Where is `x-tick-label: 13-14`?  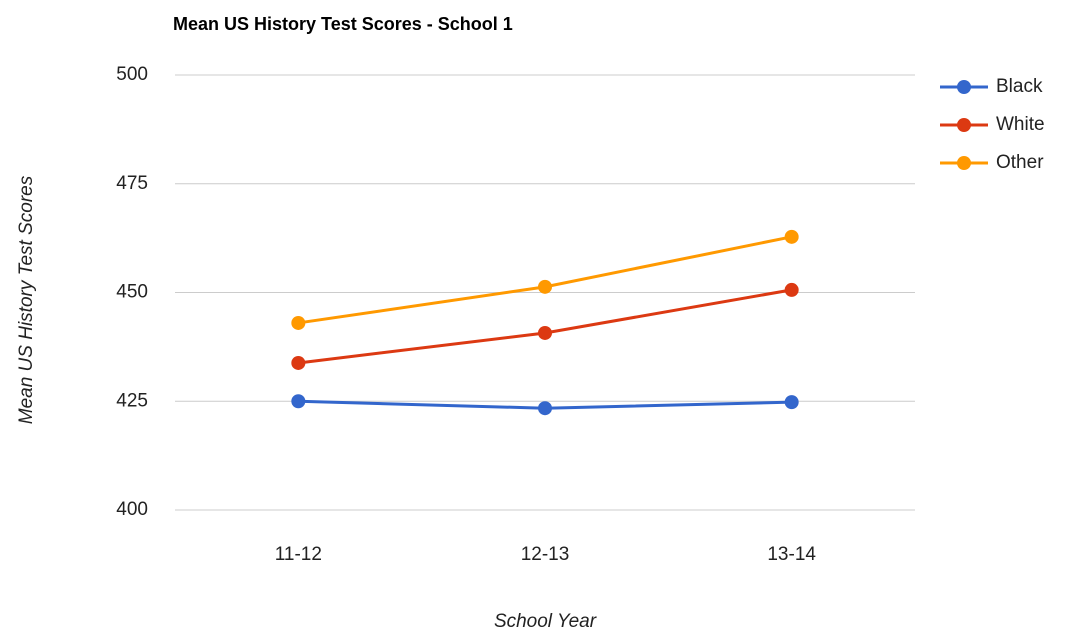
x-tick-label: 13-14 is located at coordinates (791, 554).